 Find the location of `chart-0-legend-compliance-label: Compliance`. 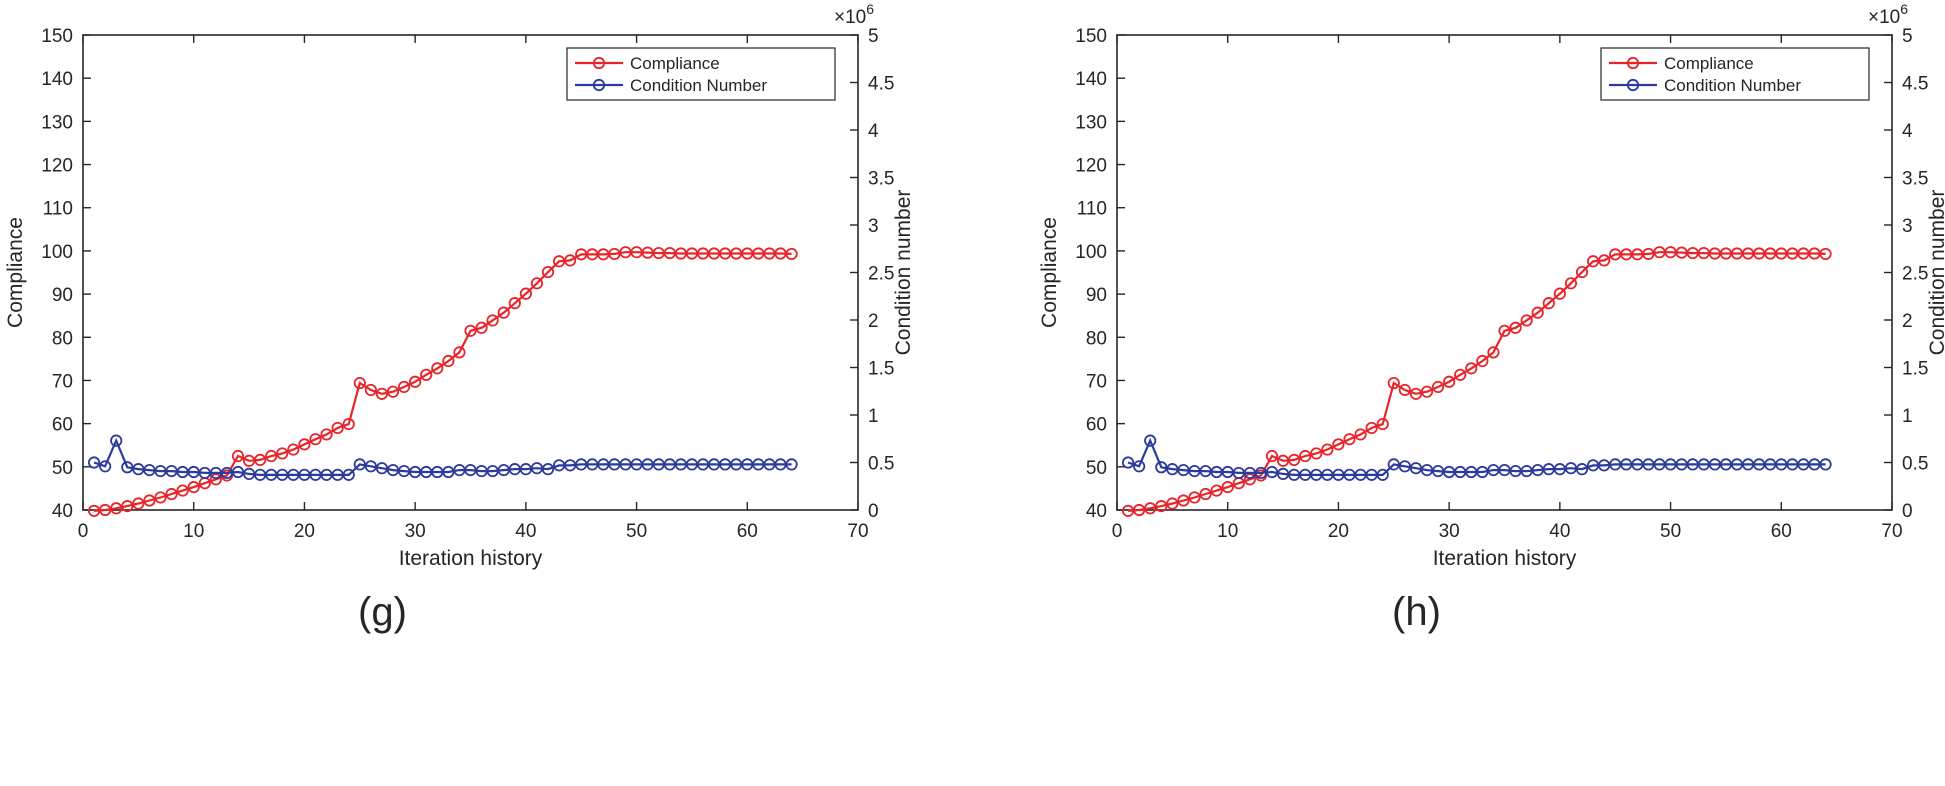

chart-0-legend-compliance-label: Compliance is located at coordinates (675, 63).